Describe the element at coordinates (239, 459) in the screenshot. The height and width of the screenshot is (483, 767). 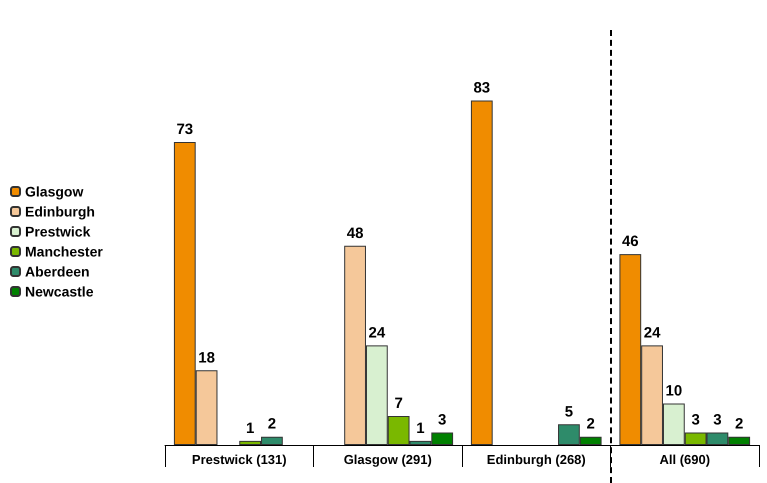
I see `x-tick-label: Prestwick (131)` at that location.